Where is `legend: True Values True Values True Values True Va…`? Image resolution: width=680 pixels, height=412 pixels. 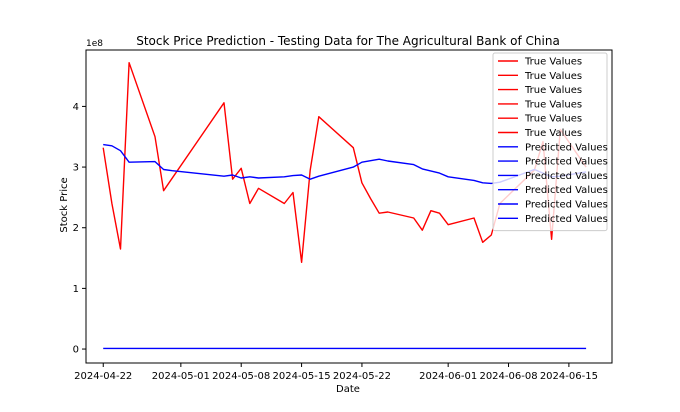 legend: True Values True Values True Values True Va… is located at coordinates (550, 142).